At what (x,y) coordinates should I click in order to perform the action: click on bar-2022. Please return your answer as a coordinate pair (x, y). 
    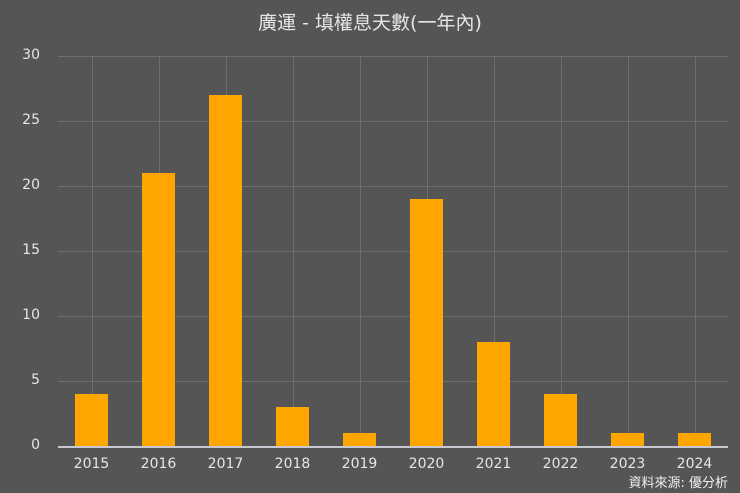
    Looking at the image, I should click on (560, 420).